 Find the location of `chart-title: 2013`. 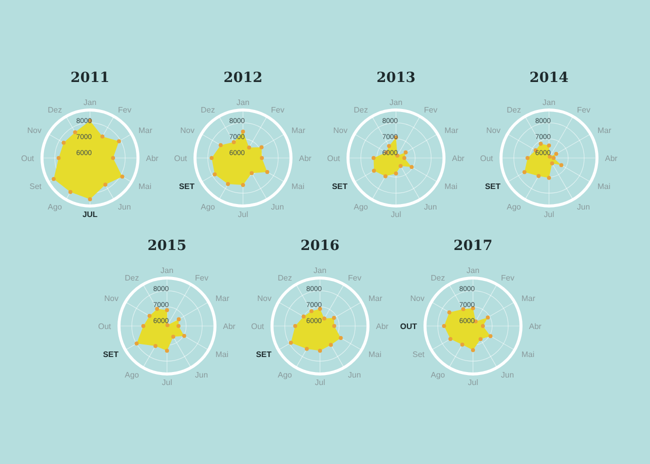

chart-title: 2013 is located at coordinates (396, 78).